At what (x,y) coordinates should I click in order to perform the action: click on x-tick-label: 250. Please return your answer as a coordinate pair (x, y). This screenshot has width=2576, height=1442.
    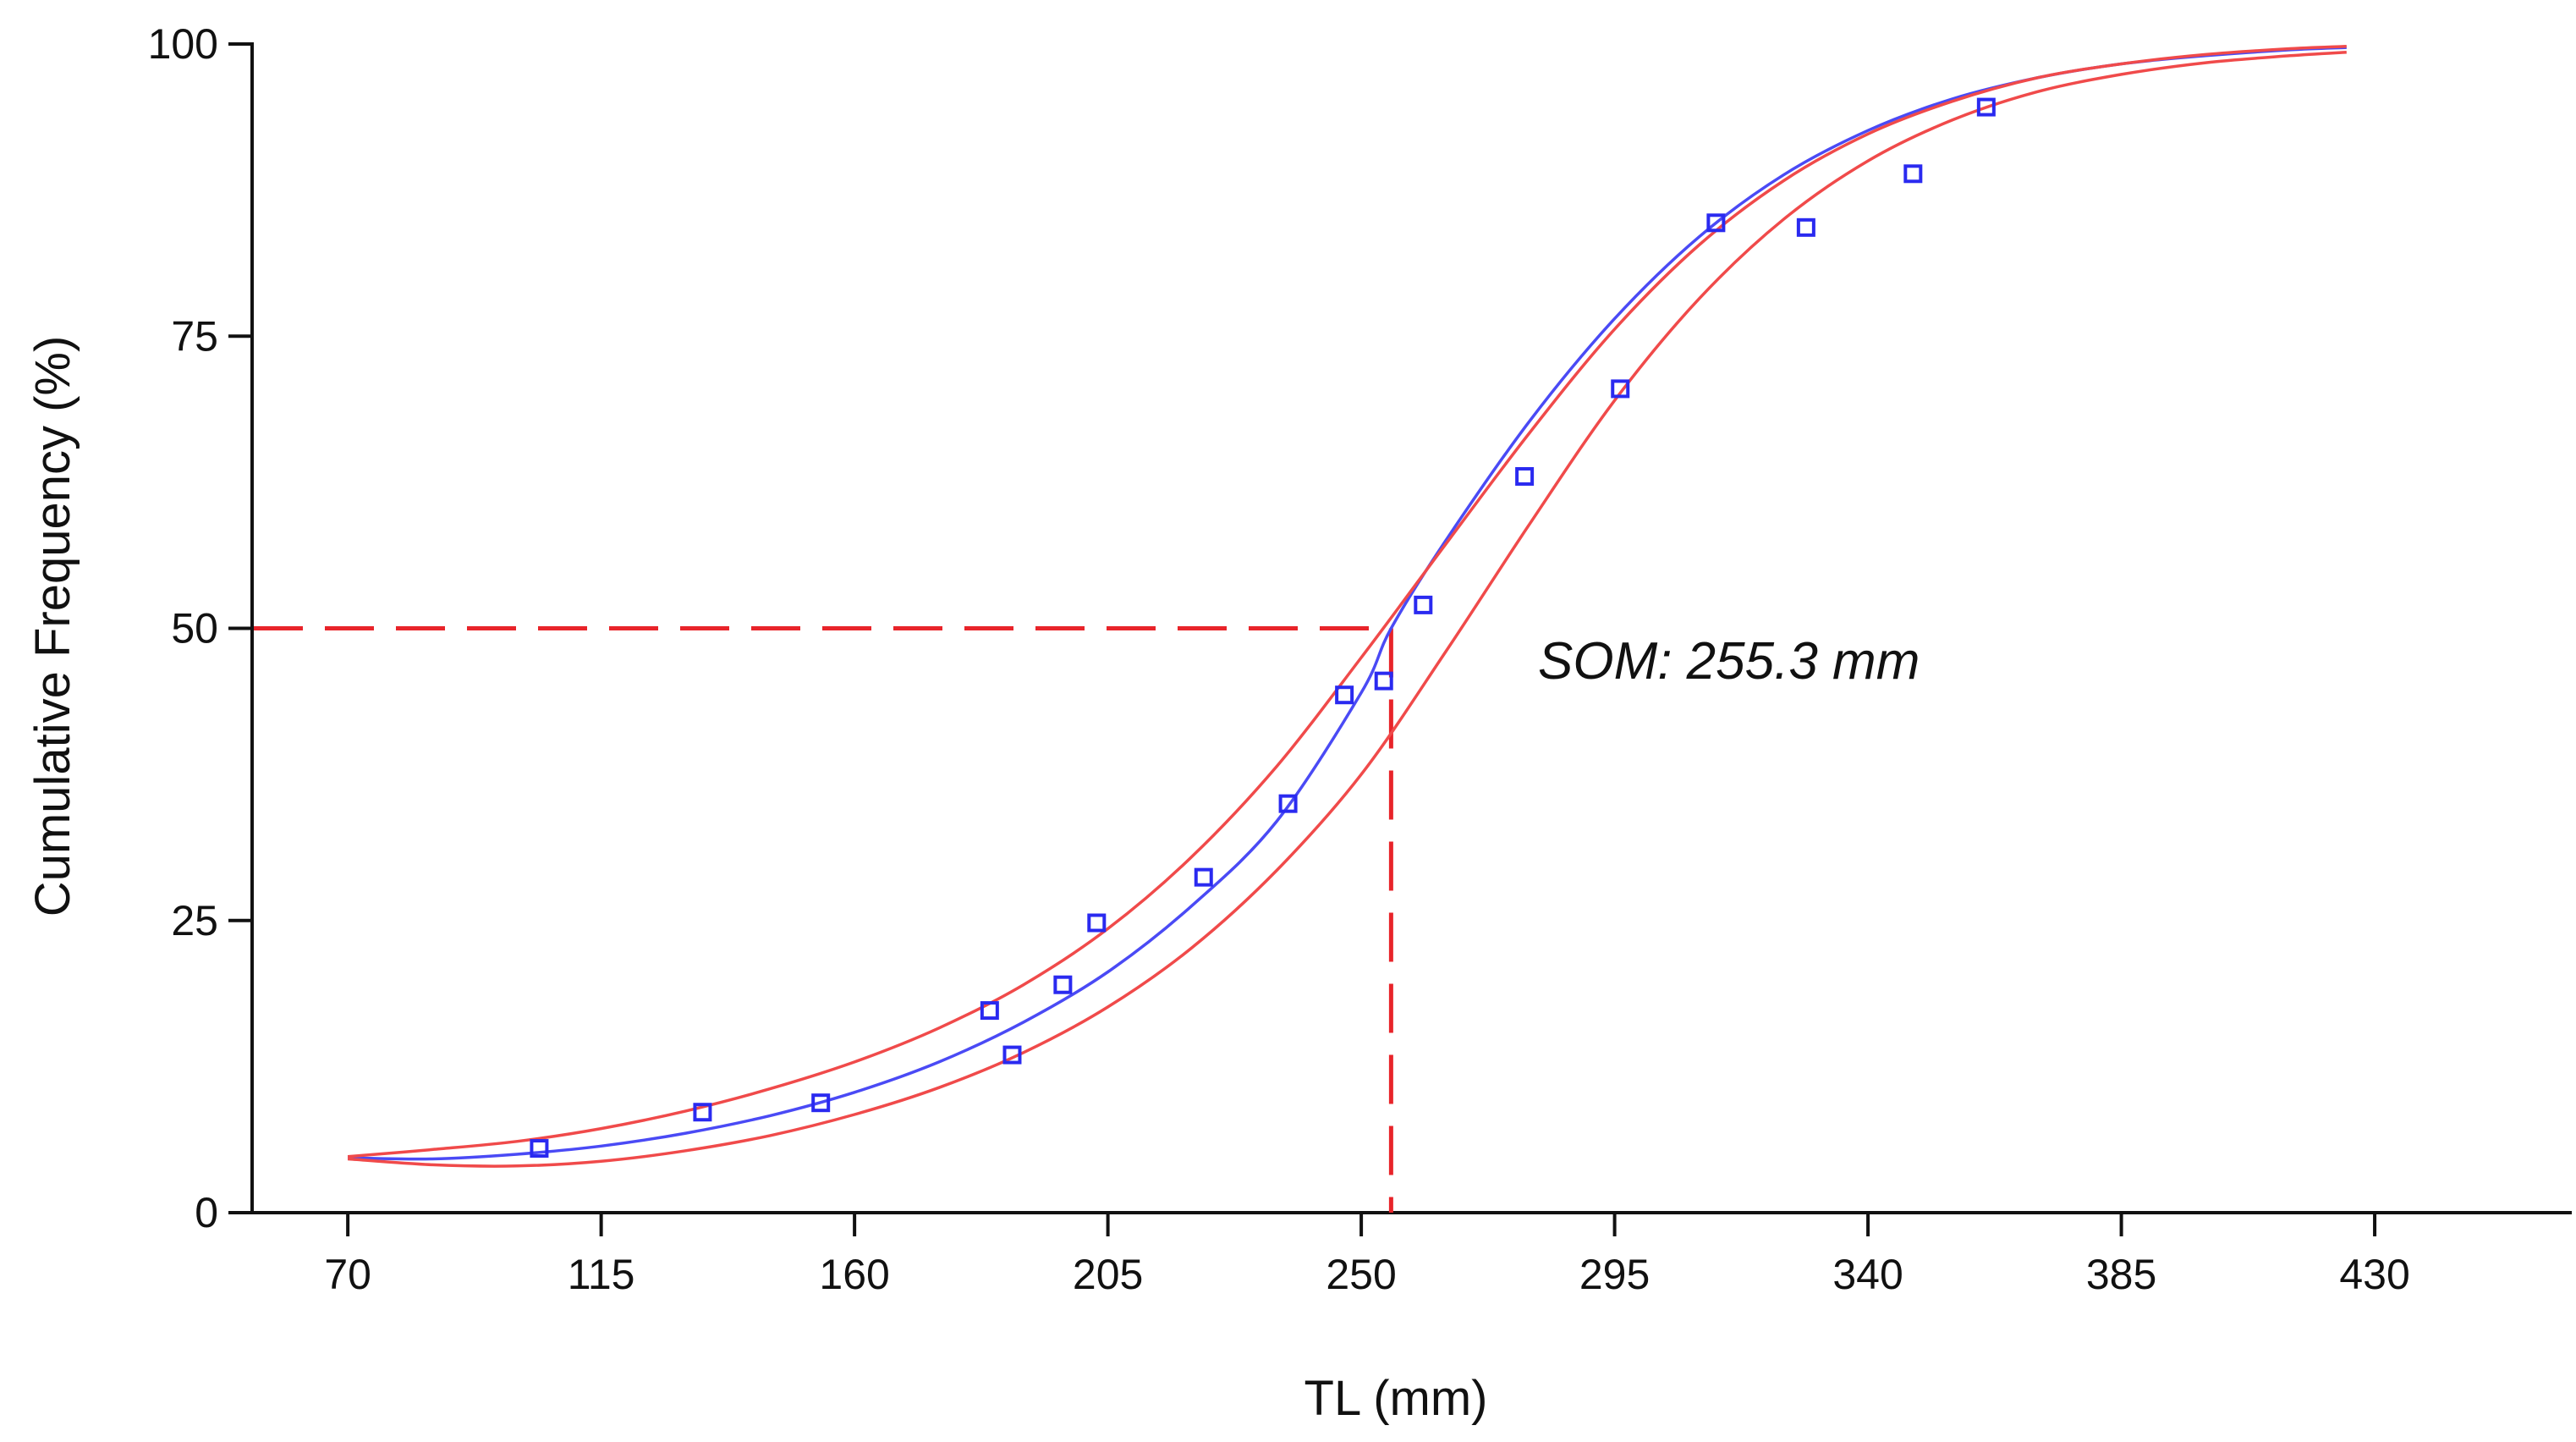
    Looking at the image, I should click on (1361, 1274).